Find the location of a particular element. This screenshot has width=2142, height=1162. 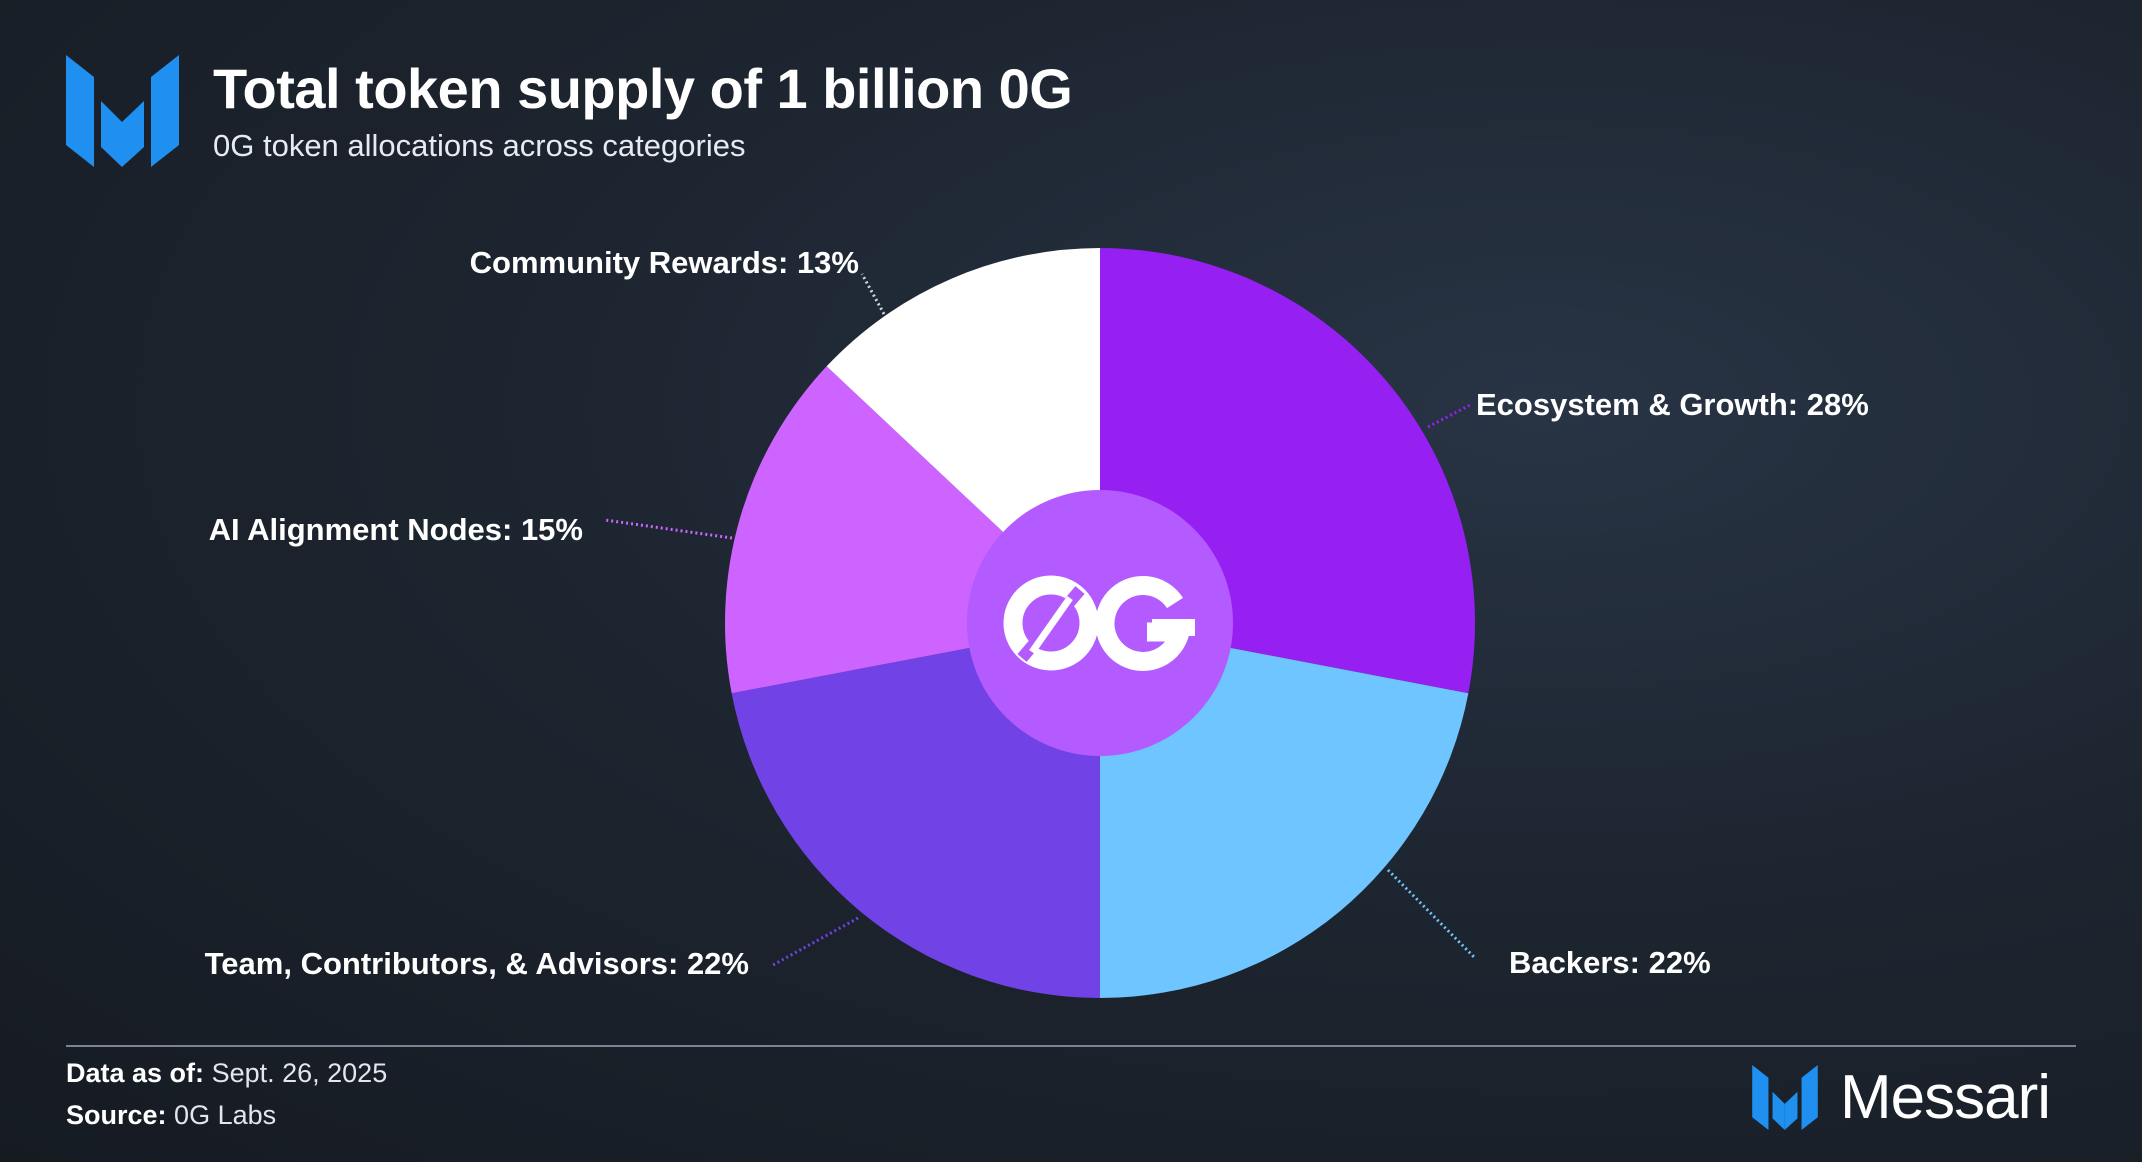

data-date-value: Sept. 26, 2025 is located at coordinates (299, 1073).